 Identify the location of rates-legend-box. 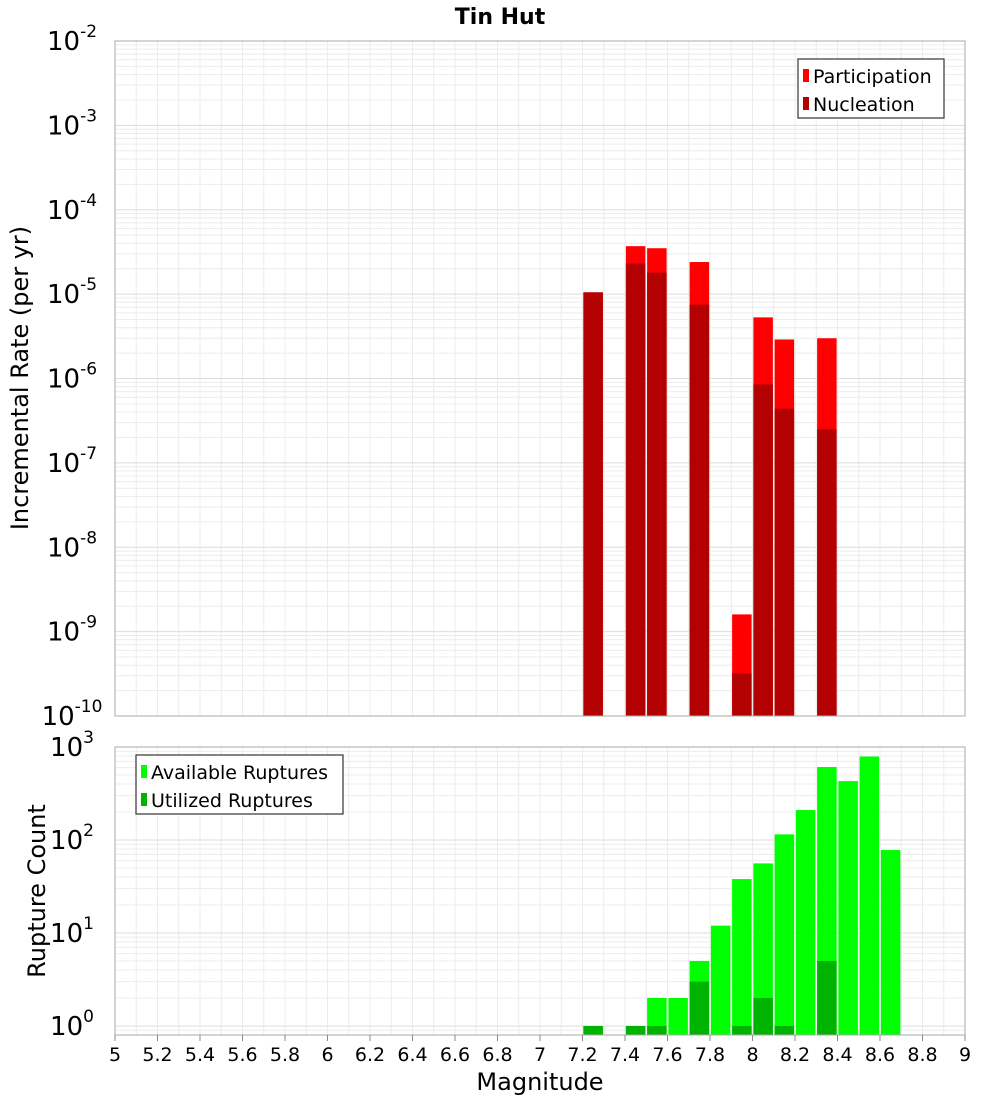
(871, 88).